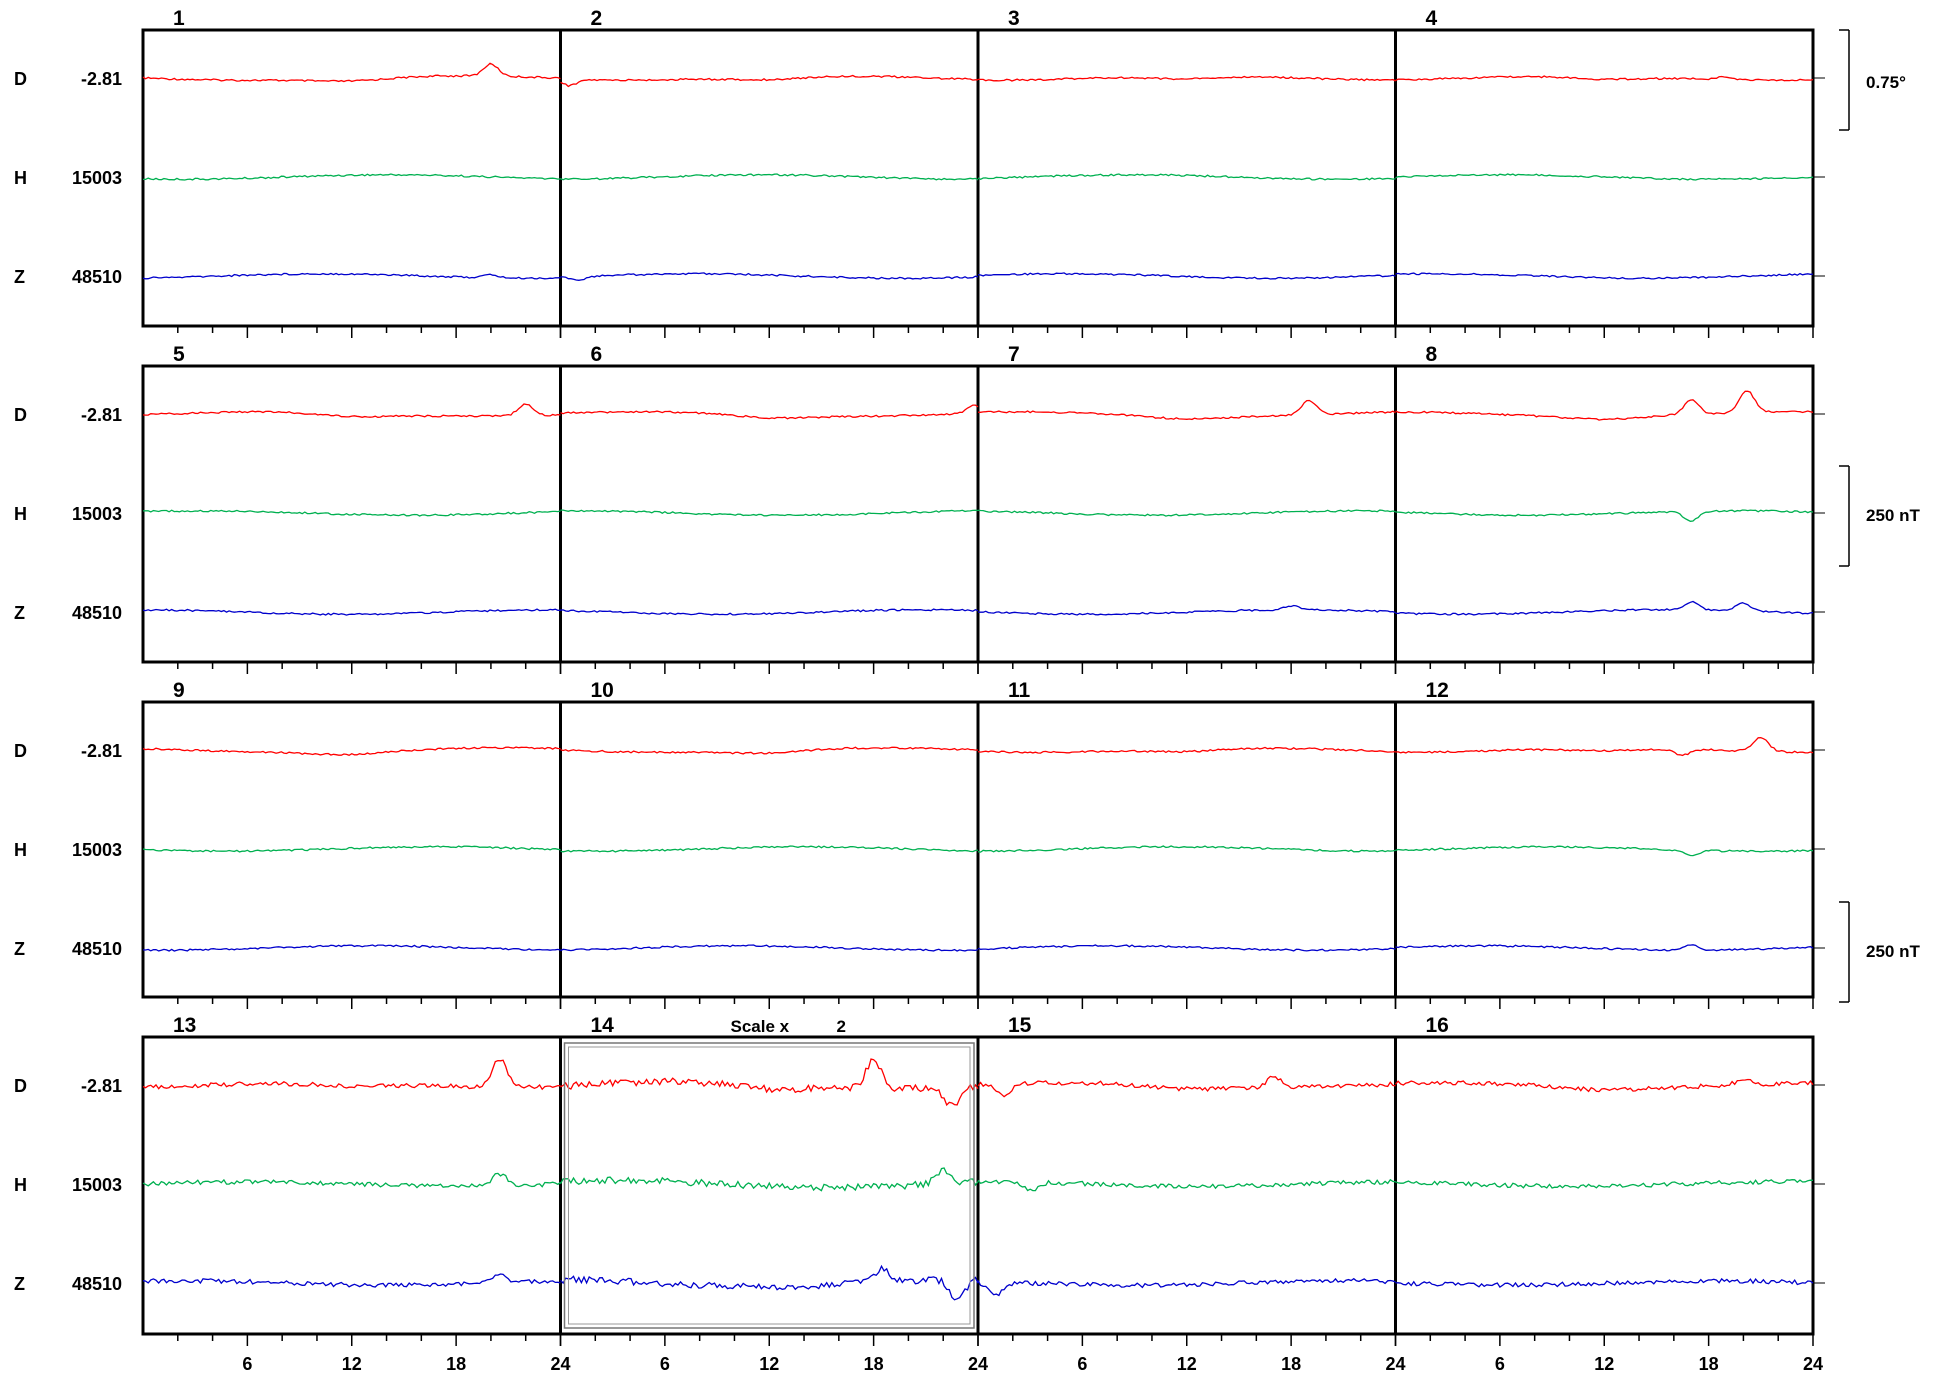 Image resolution: width=1934 pixels, height=1374 pixels. What do you see at coordinates (1437, 690) in the screenshot?
I see `day-label-12: 12` at bounding box center [1437, 690].